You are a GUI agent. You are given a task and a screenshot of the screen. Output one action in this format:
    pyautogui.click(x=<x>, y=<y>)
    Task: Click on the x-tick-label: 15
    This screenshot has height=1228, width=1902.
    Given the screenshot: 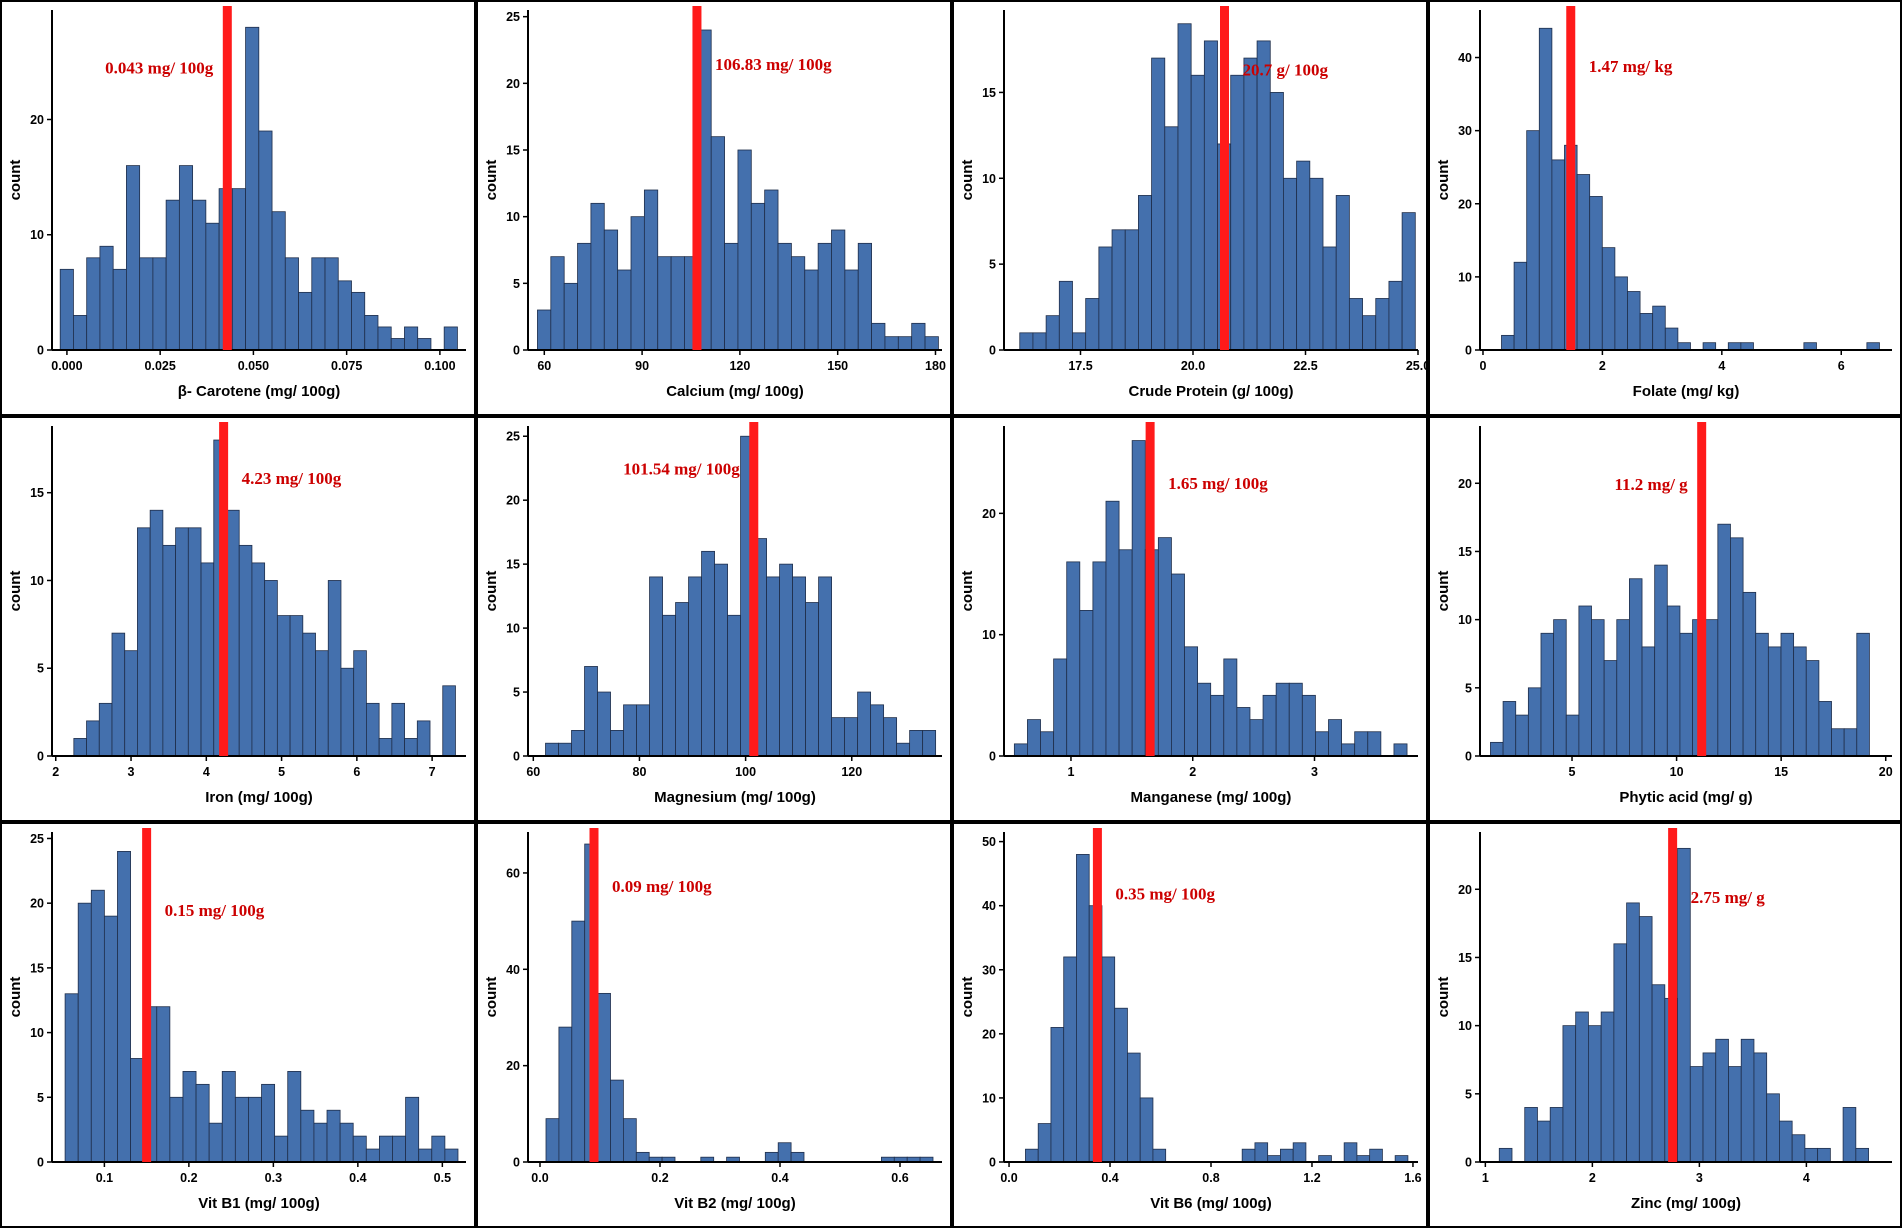 What is the action you would take?
    pyautogui.click(x=1781, y=772)
    